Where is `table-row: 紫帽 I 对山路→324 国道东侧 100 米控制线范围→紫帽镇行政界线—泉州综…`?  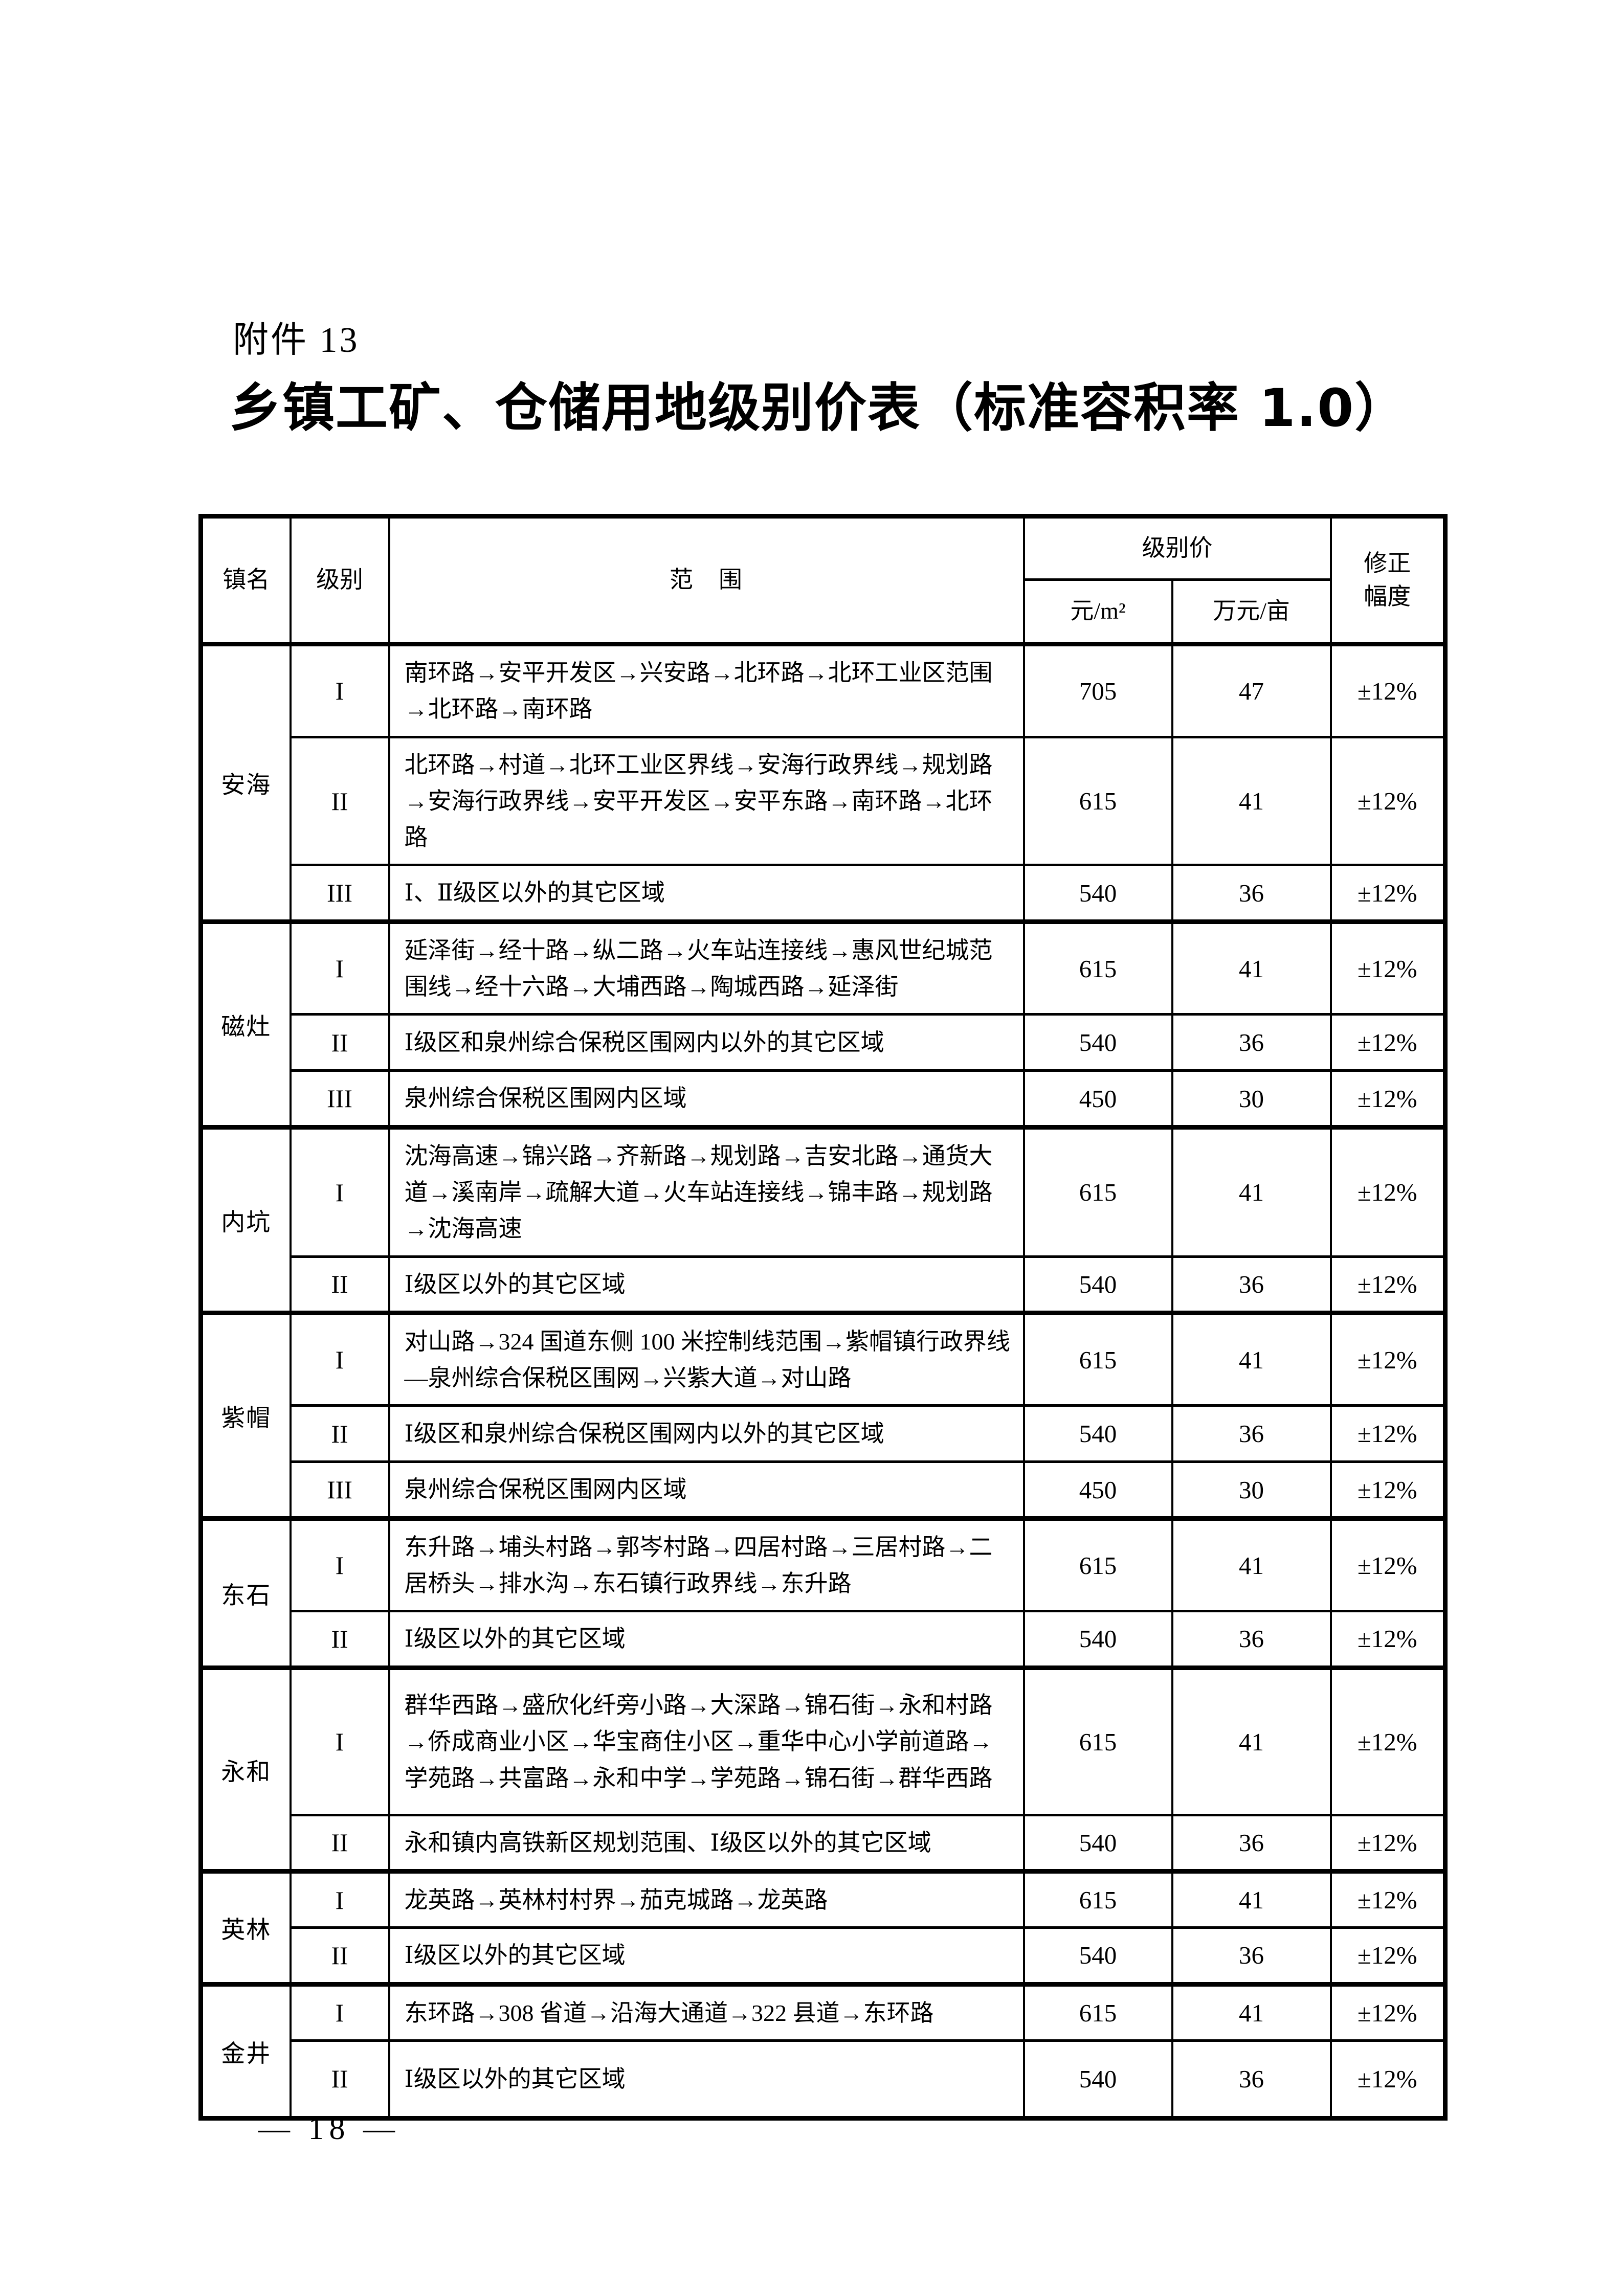
table-row: 紫帽 I 对山路→324 国道东侧 100 米控制线范围→紫帽镇行政界线—泉州综… is located at coordinates (823, 1415).